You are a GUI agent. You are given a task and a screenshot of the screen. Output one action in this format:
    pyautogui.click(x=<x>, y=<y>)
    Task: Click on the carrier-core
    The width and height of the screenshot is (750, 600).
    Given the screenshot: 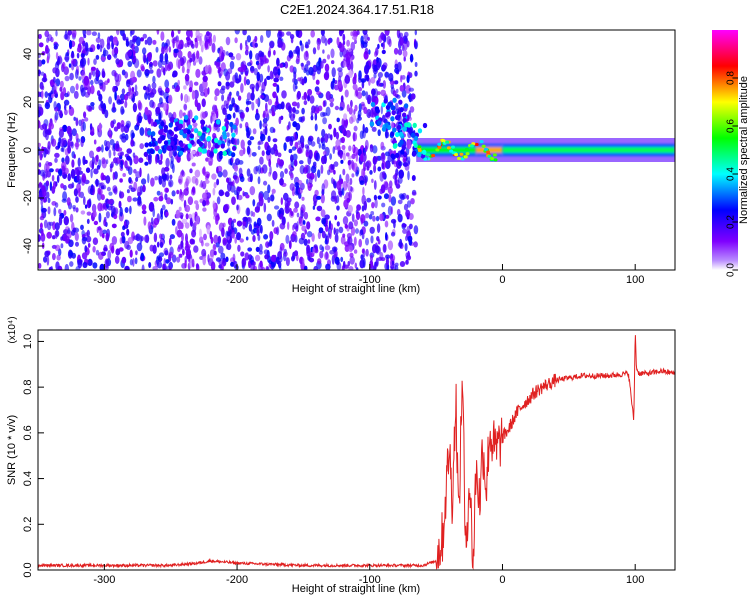 What is the action you would take?
    pyautogui.click(x=588, y=150)
    